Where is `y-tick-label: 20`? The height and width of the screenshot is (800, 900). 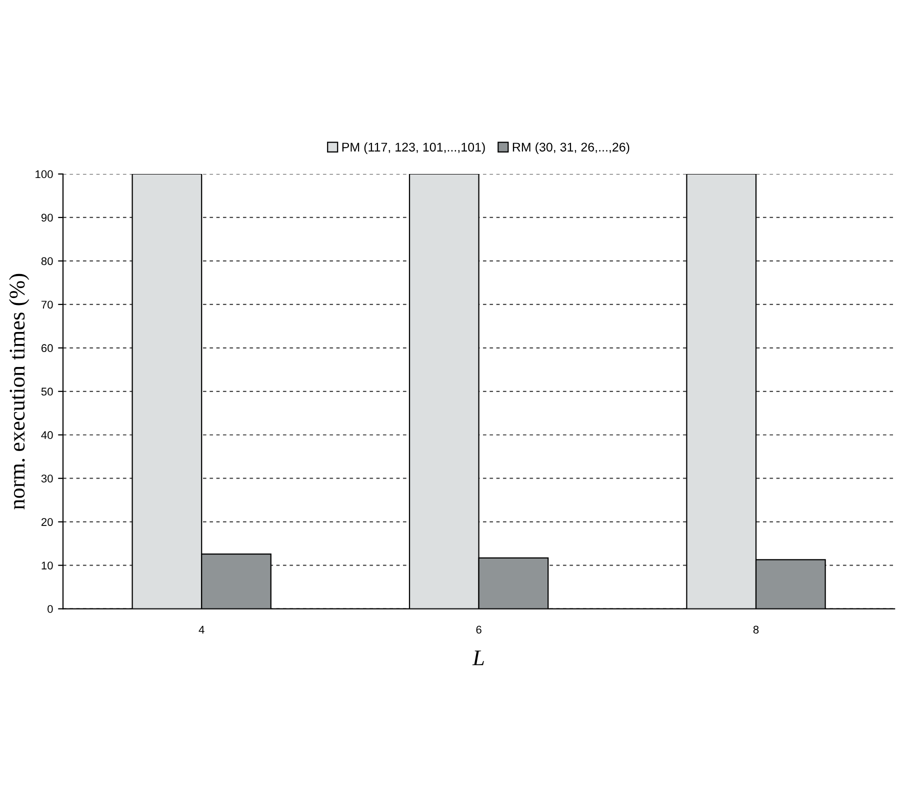 y-tick-label: 20 is located at coordinates (47, 522).